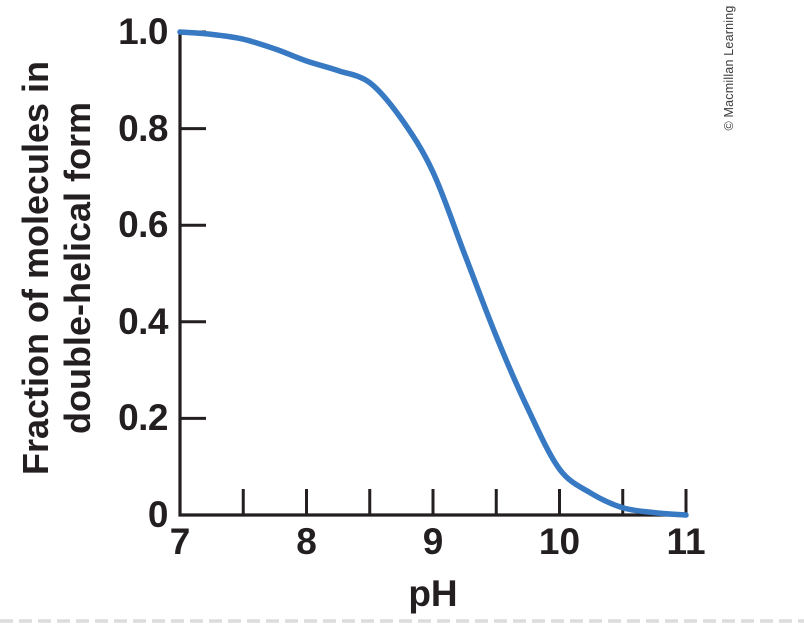 The height and width of the screenshot is (626, 804). What do you see at coordinates (143, 128) in the screenshot?
I see `y-tick-label: 0.8` at bounding box center [143, 128].